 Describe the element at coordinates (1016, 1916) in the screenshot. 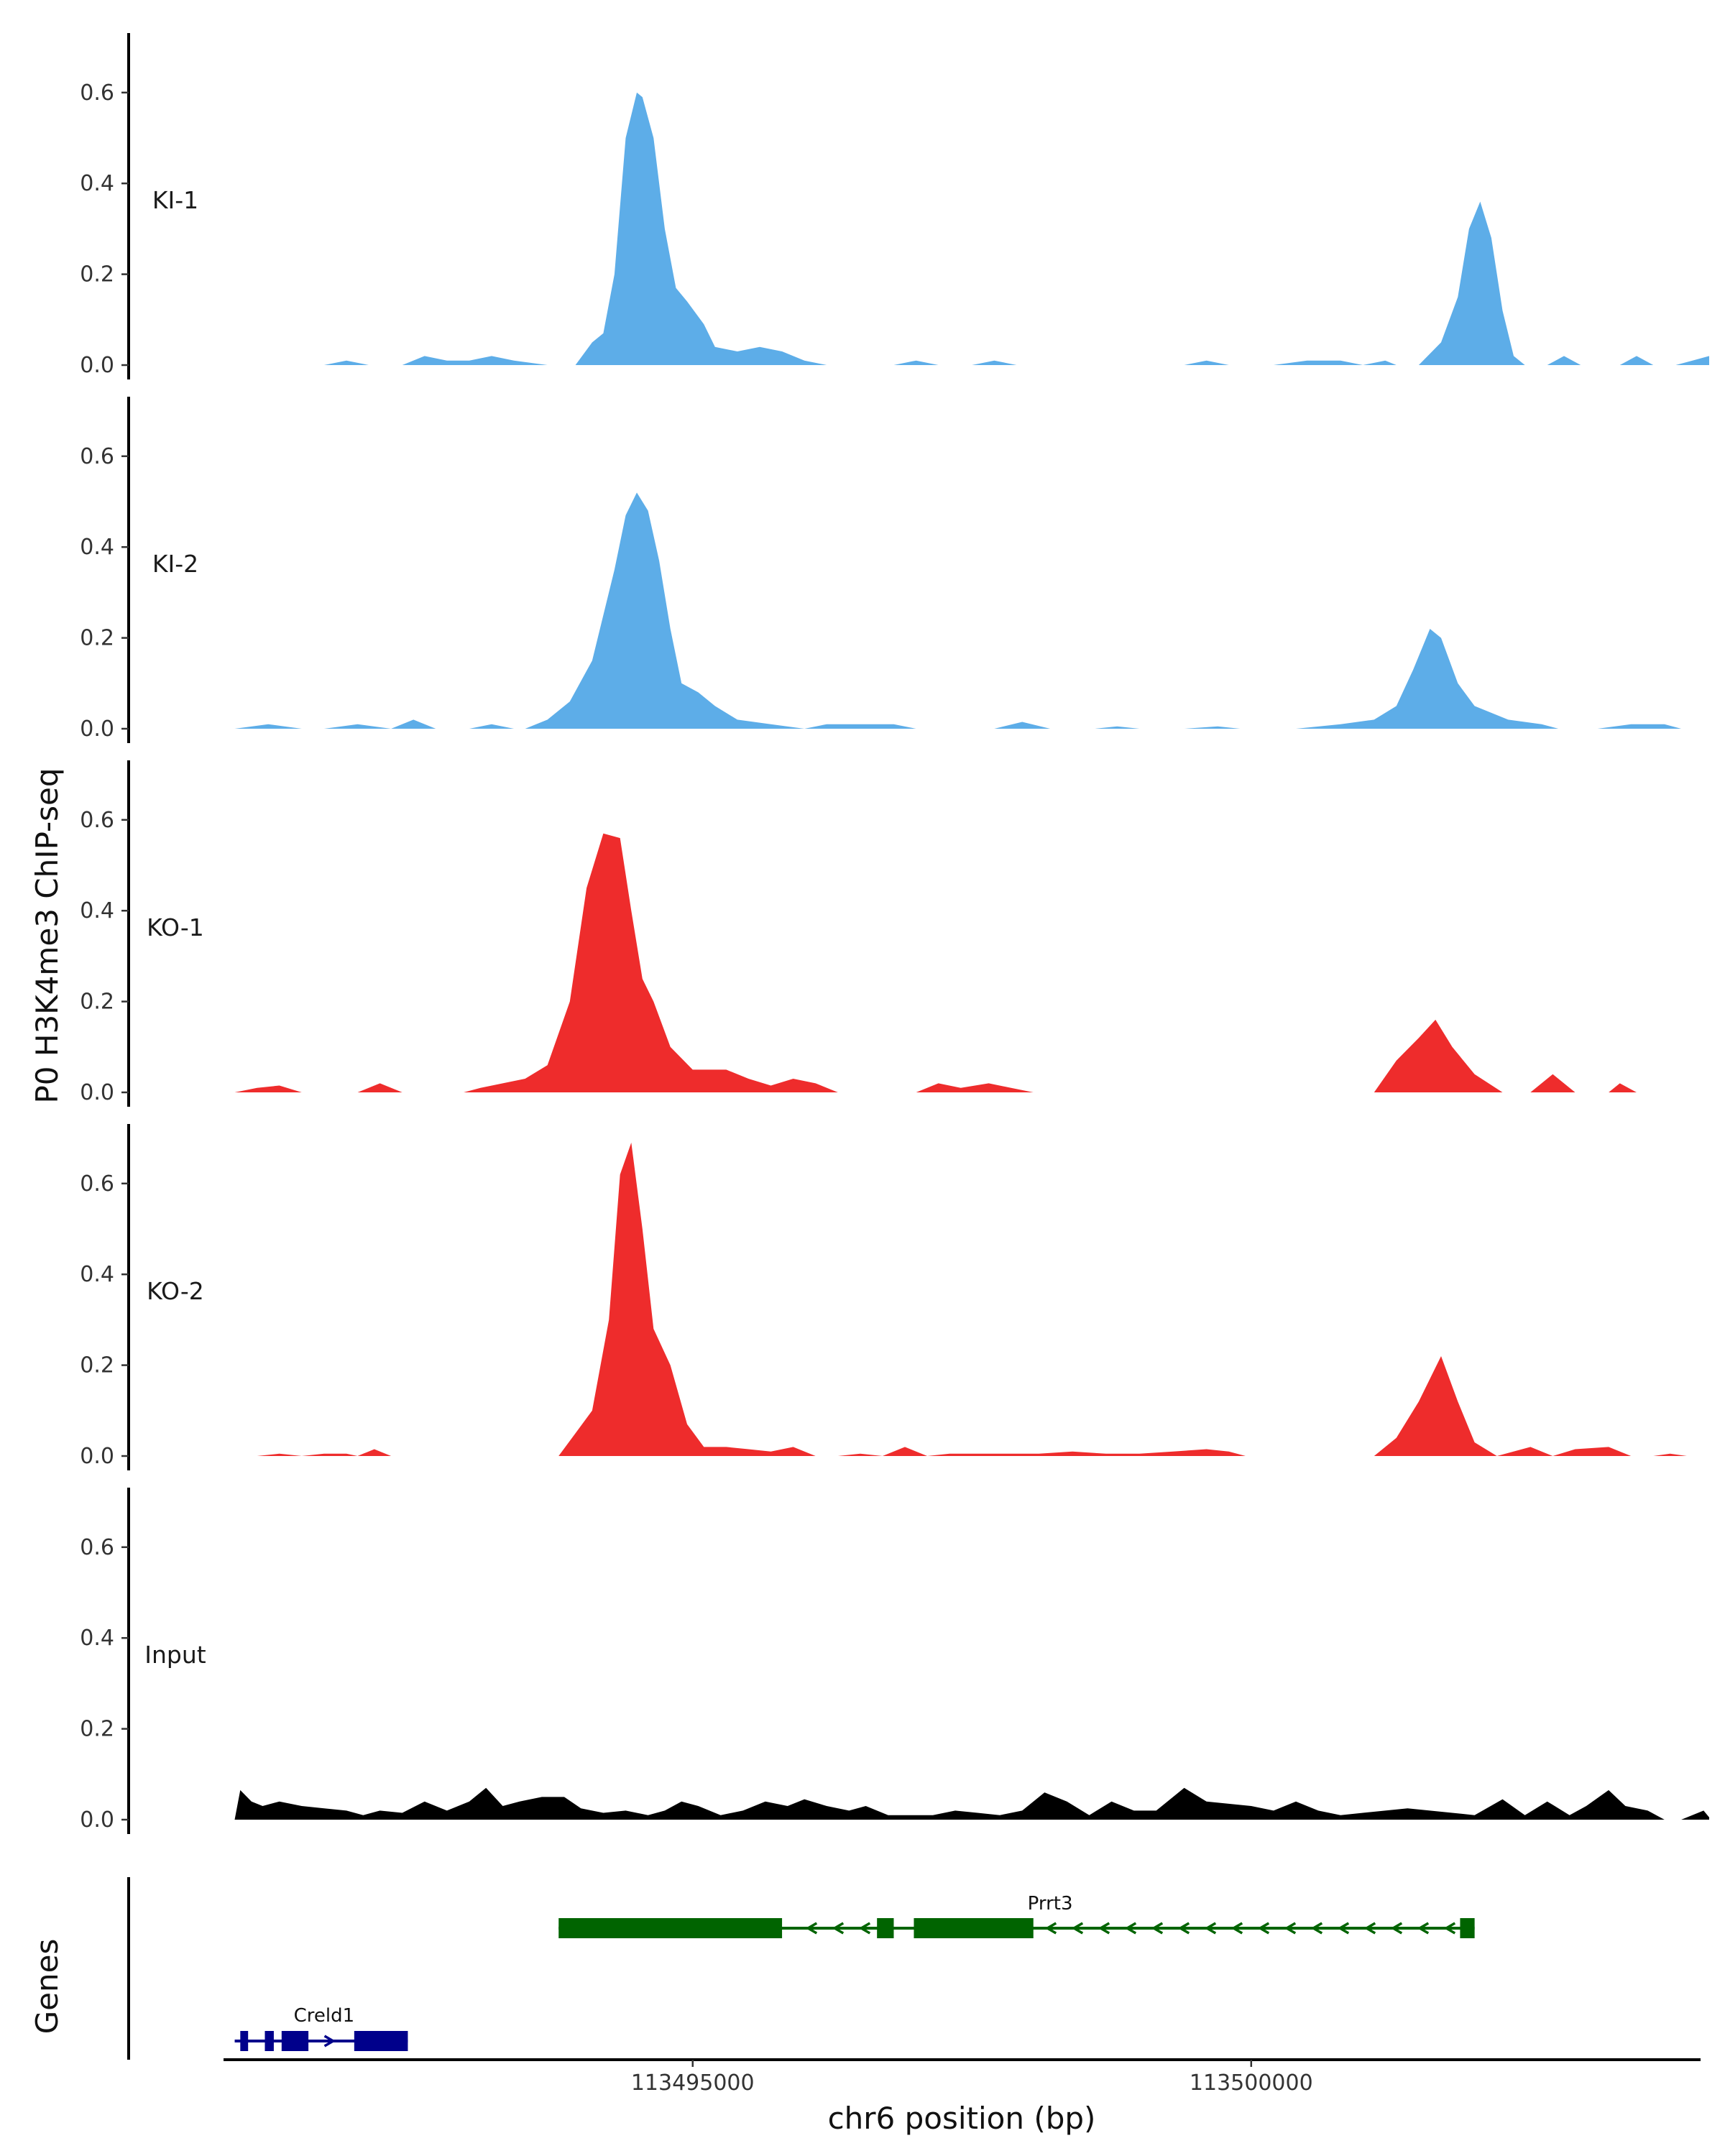

I see `gene-prrt3: Prrt3` at that location.